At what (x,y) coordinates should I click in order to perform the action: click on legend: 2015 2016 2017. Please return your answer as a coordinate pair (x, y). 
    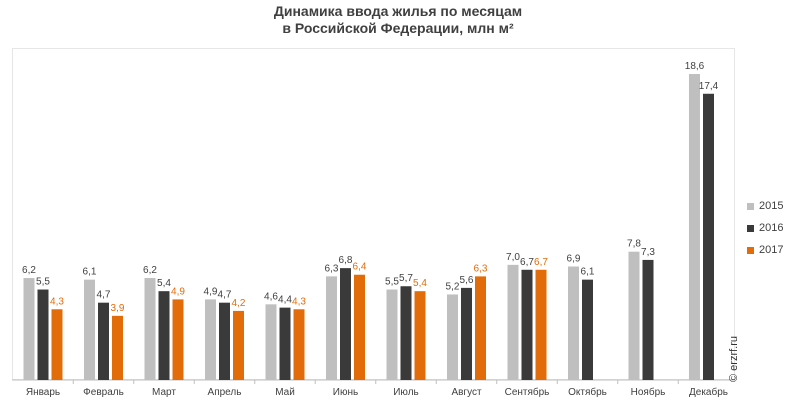
    Looking at the image, I should click on (765, 228).